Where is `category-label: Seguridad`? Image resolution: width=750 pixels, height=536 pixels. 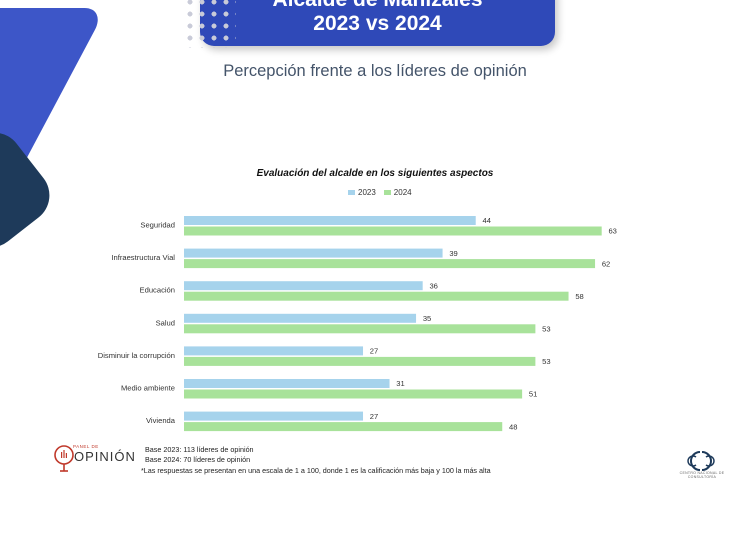 category-label: Seguridad is located at coordinates (157, 225).